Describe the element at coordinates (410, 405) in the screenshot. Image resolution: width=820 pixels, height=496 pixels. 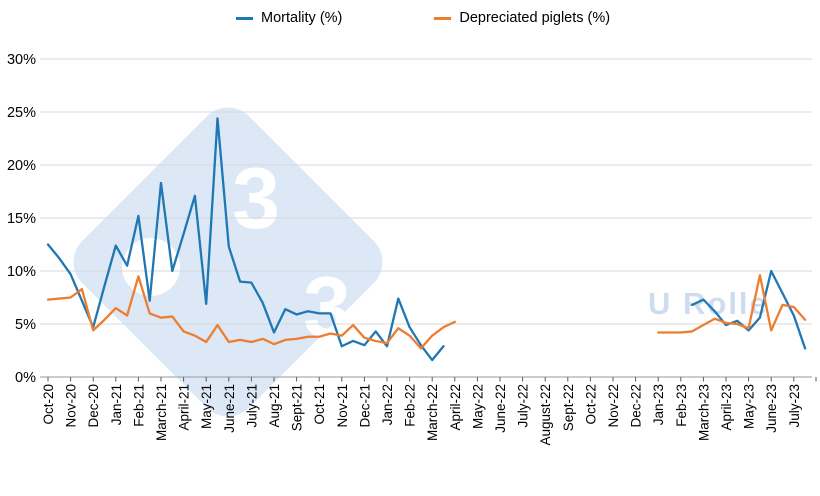
I see `x-axis-label: Feb-22` at that location.